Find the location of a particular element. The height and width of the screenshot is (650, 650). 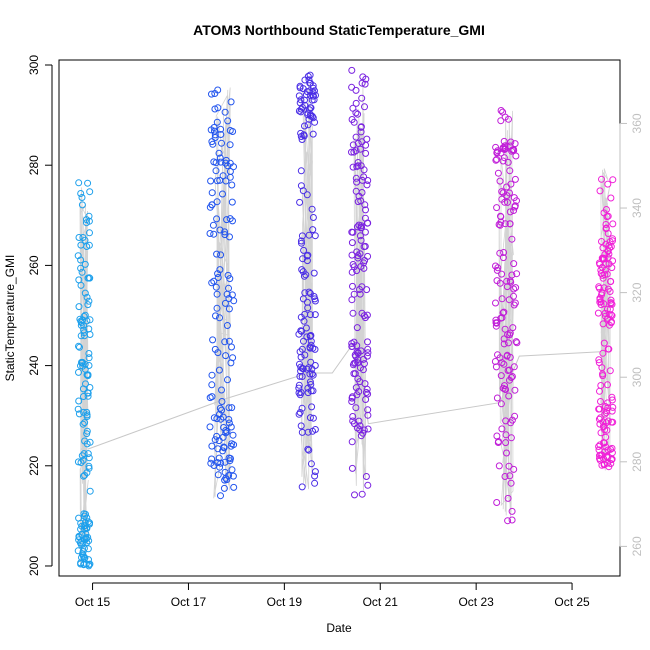

x-tick-label: Oct 19 is located at coordinates (285, 602).